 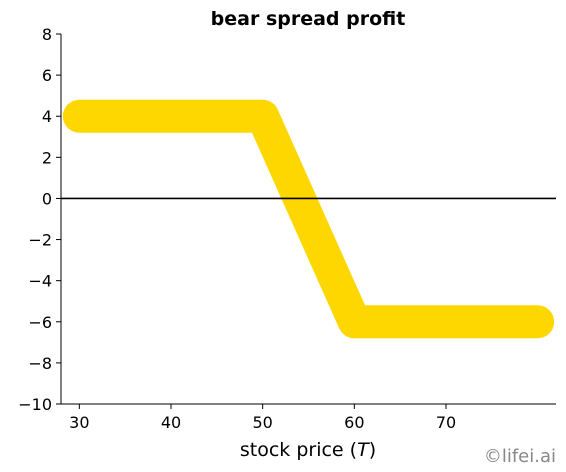 I want to click on x-axis-ticks: 30 40 50 60 70, so click(x=262, y=418).